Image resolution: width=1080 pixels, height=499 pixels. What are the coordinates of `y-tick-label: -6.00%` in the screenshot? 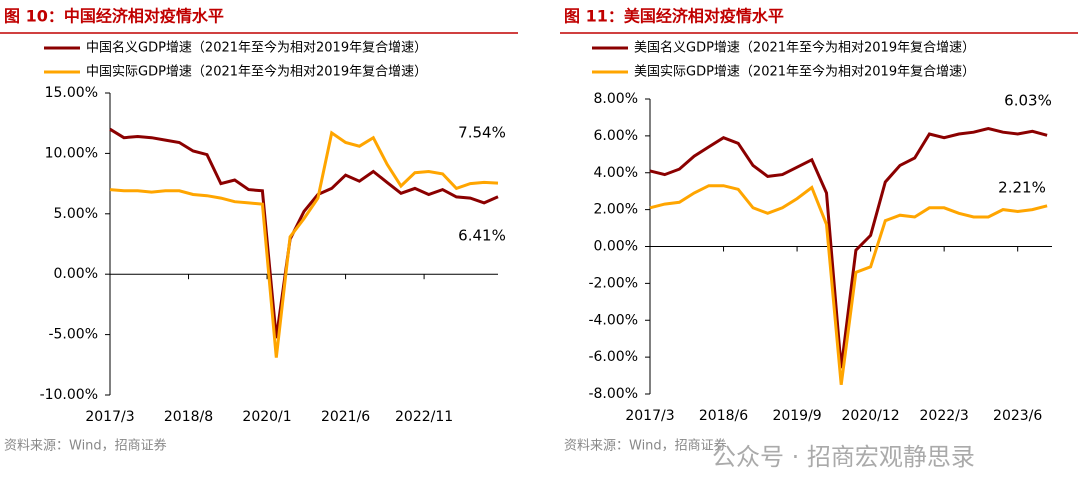 It's located at (613, 357).